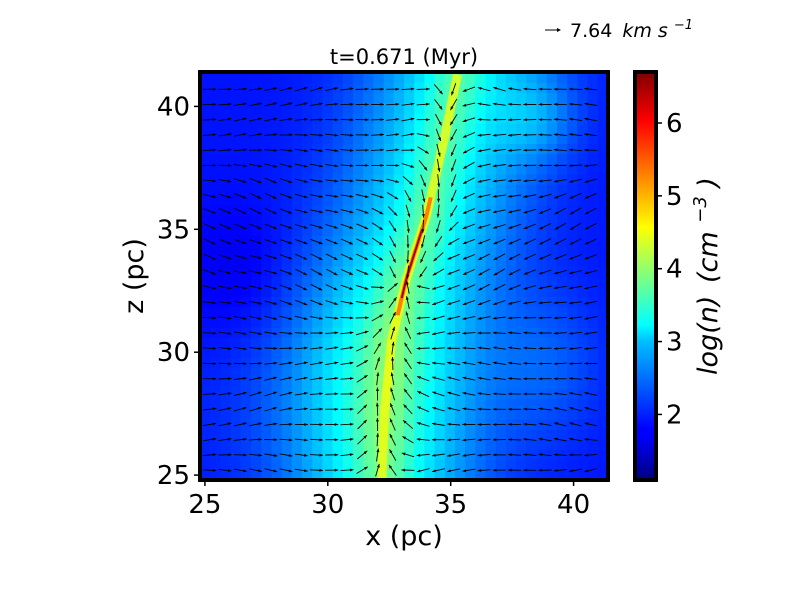 The width and height of the screenshot is (800, 600). Describe the element at coordinates (559, 30) in the screenshot. I see `quiver-key-arrowhead` at that location.